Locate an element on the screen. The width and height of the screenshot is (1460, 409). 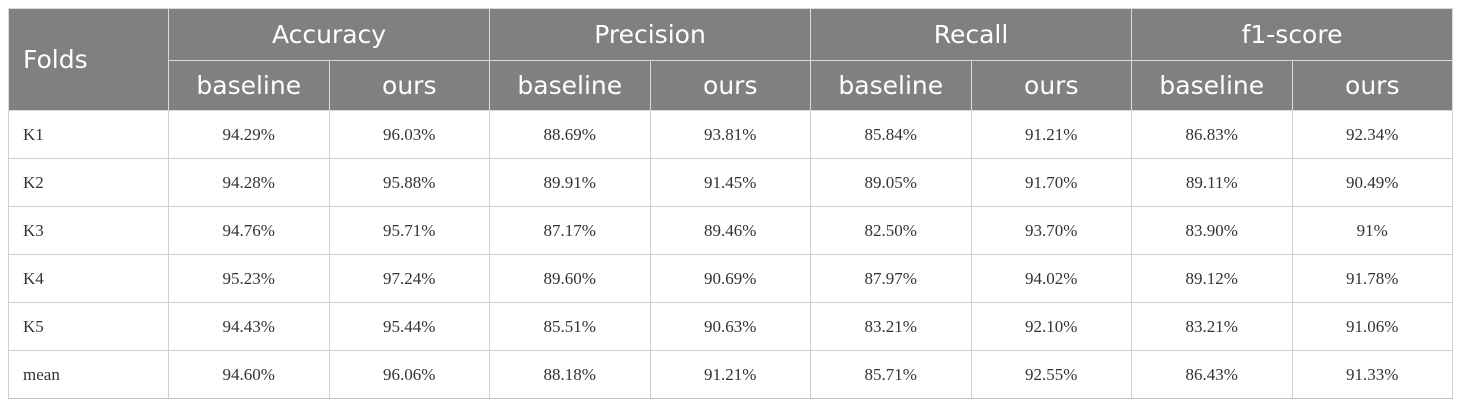
table-cell: 93.70% is located at coordinates (1051, 230).